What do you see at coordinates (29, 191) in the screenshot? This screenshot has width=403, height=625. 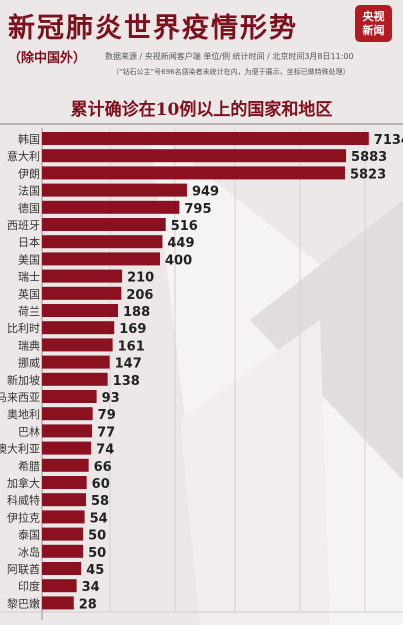 I see `category-label: 法国` at bounding box center [29, 191].